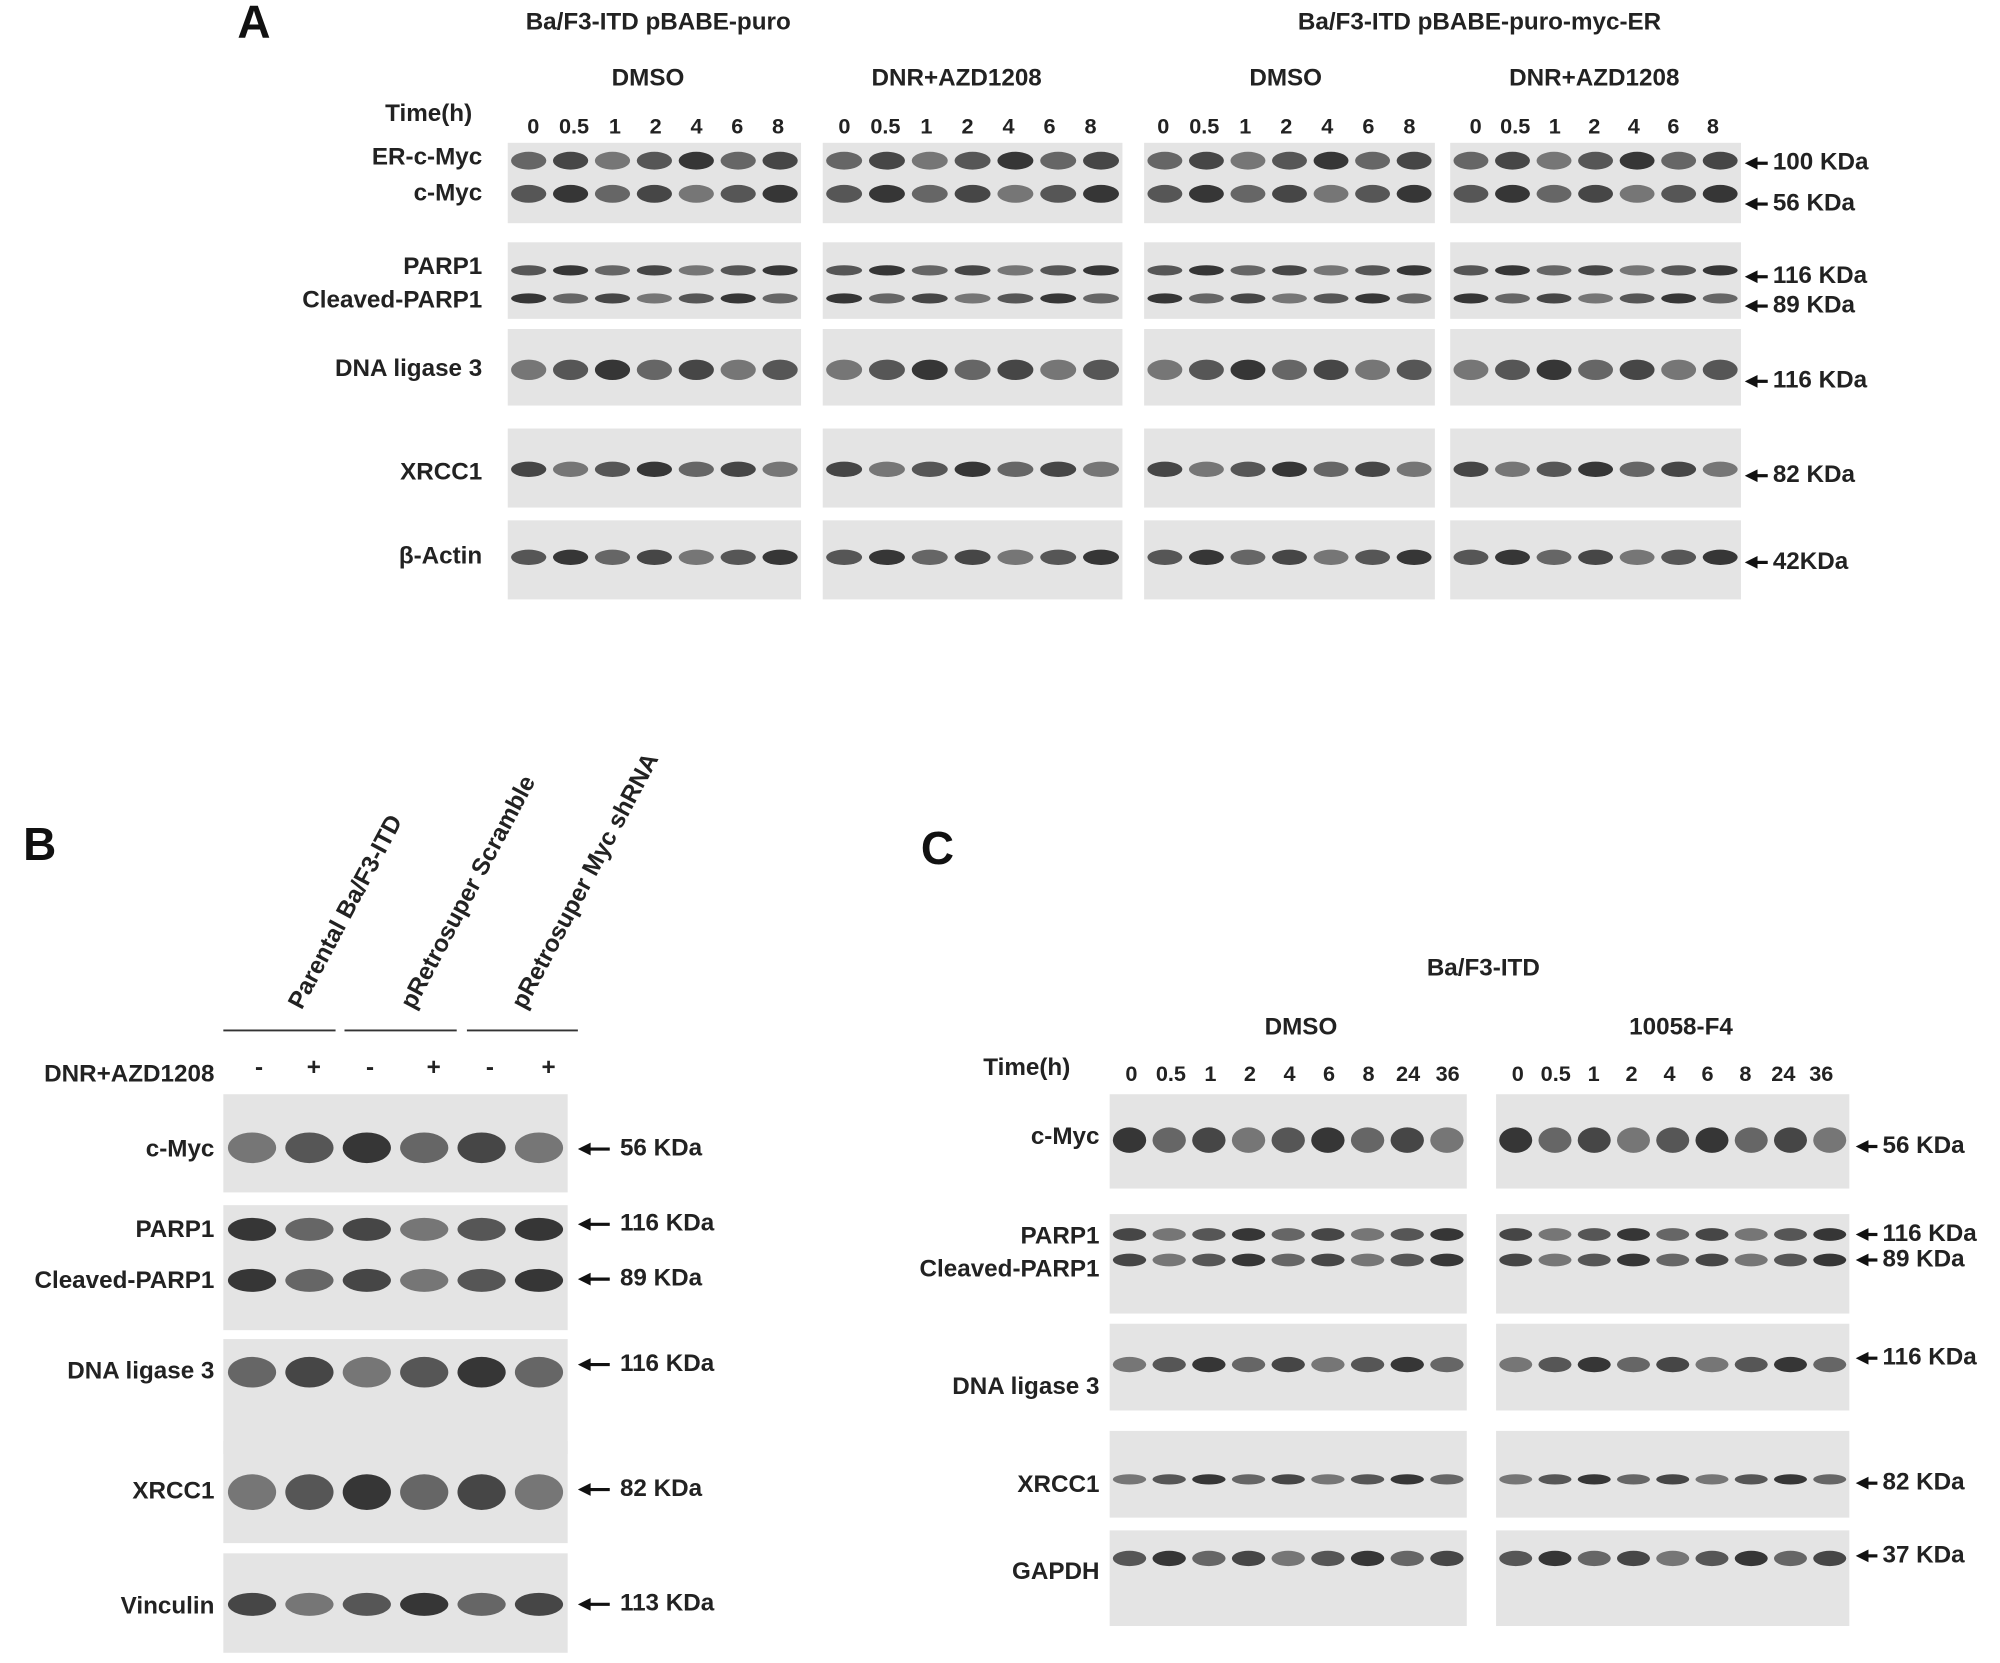 The width and height of the screenshot is (2000, 1663). What do you see at coordinates (1632, 1073) in the screenshot?
I see `timepoint: 2` at bounding box center [1632, 1073].